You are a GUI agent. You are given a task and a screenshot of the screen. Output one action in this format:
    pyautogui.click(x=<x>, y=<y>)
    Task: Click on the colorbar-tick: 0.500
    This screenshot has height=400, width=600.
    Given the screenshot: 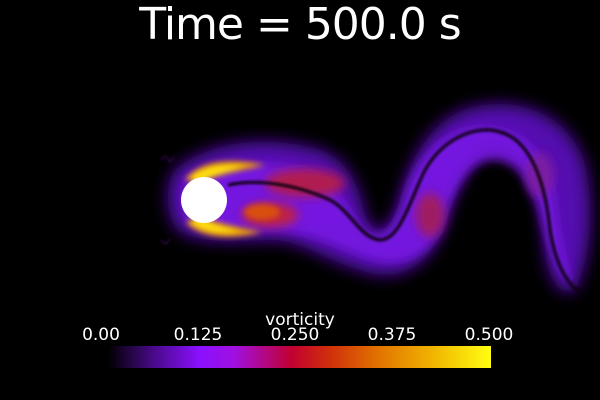 What is the action you would take?
    pyautogui.click(x=489, y=335)
    